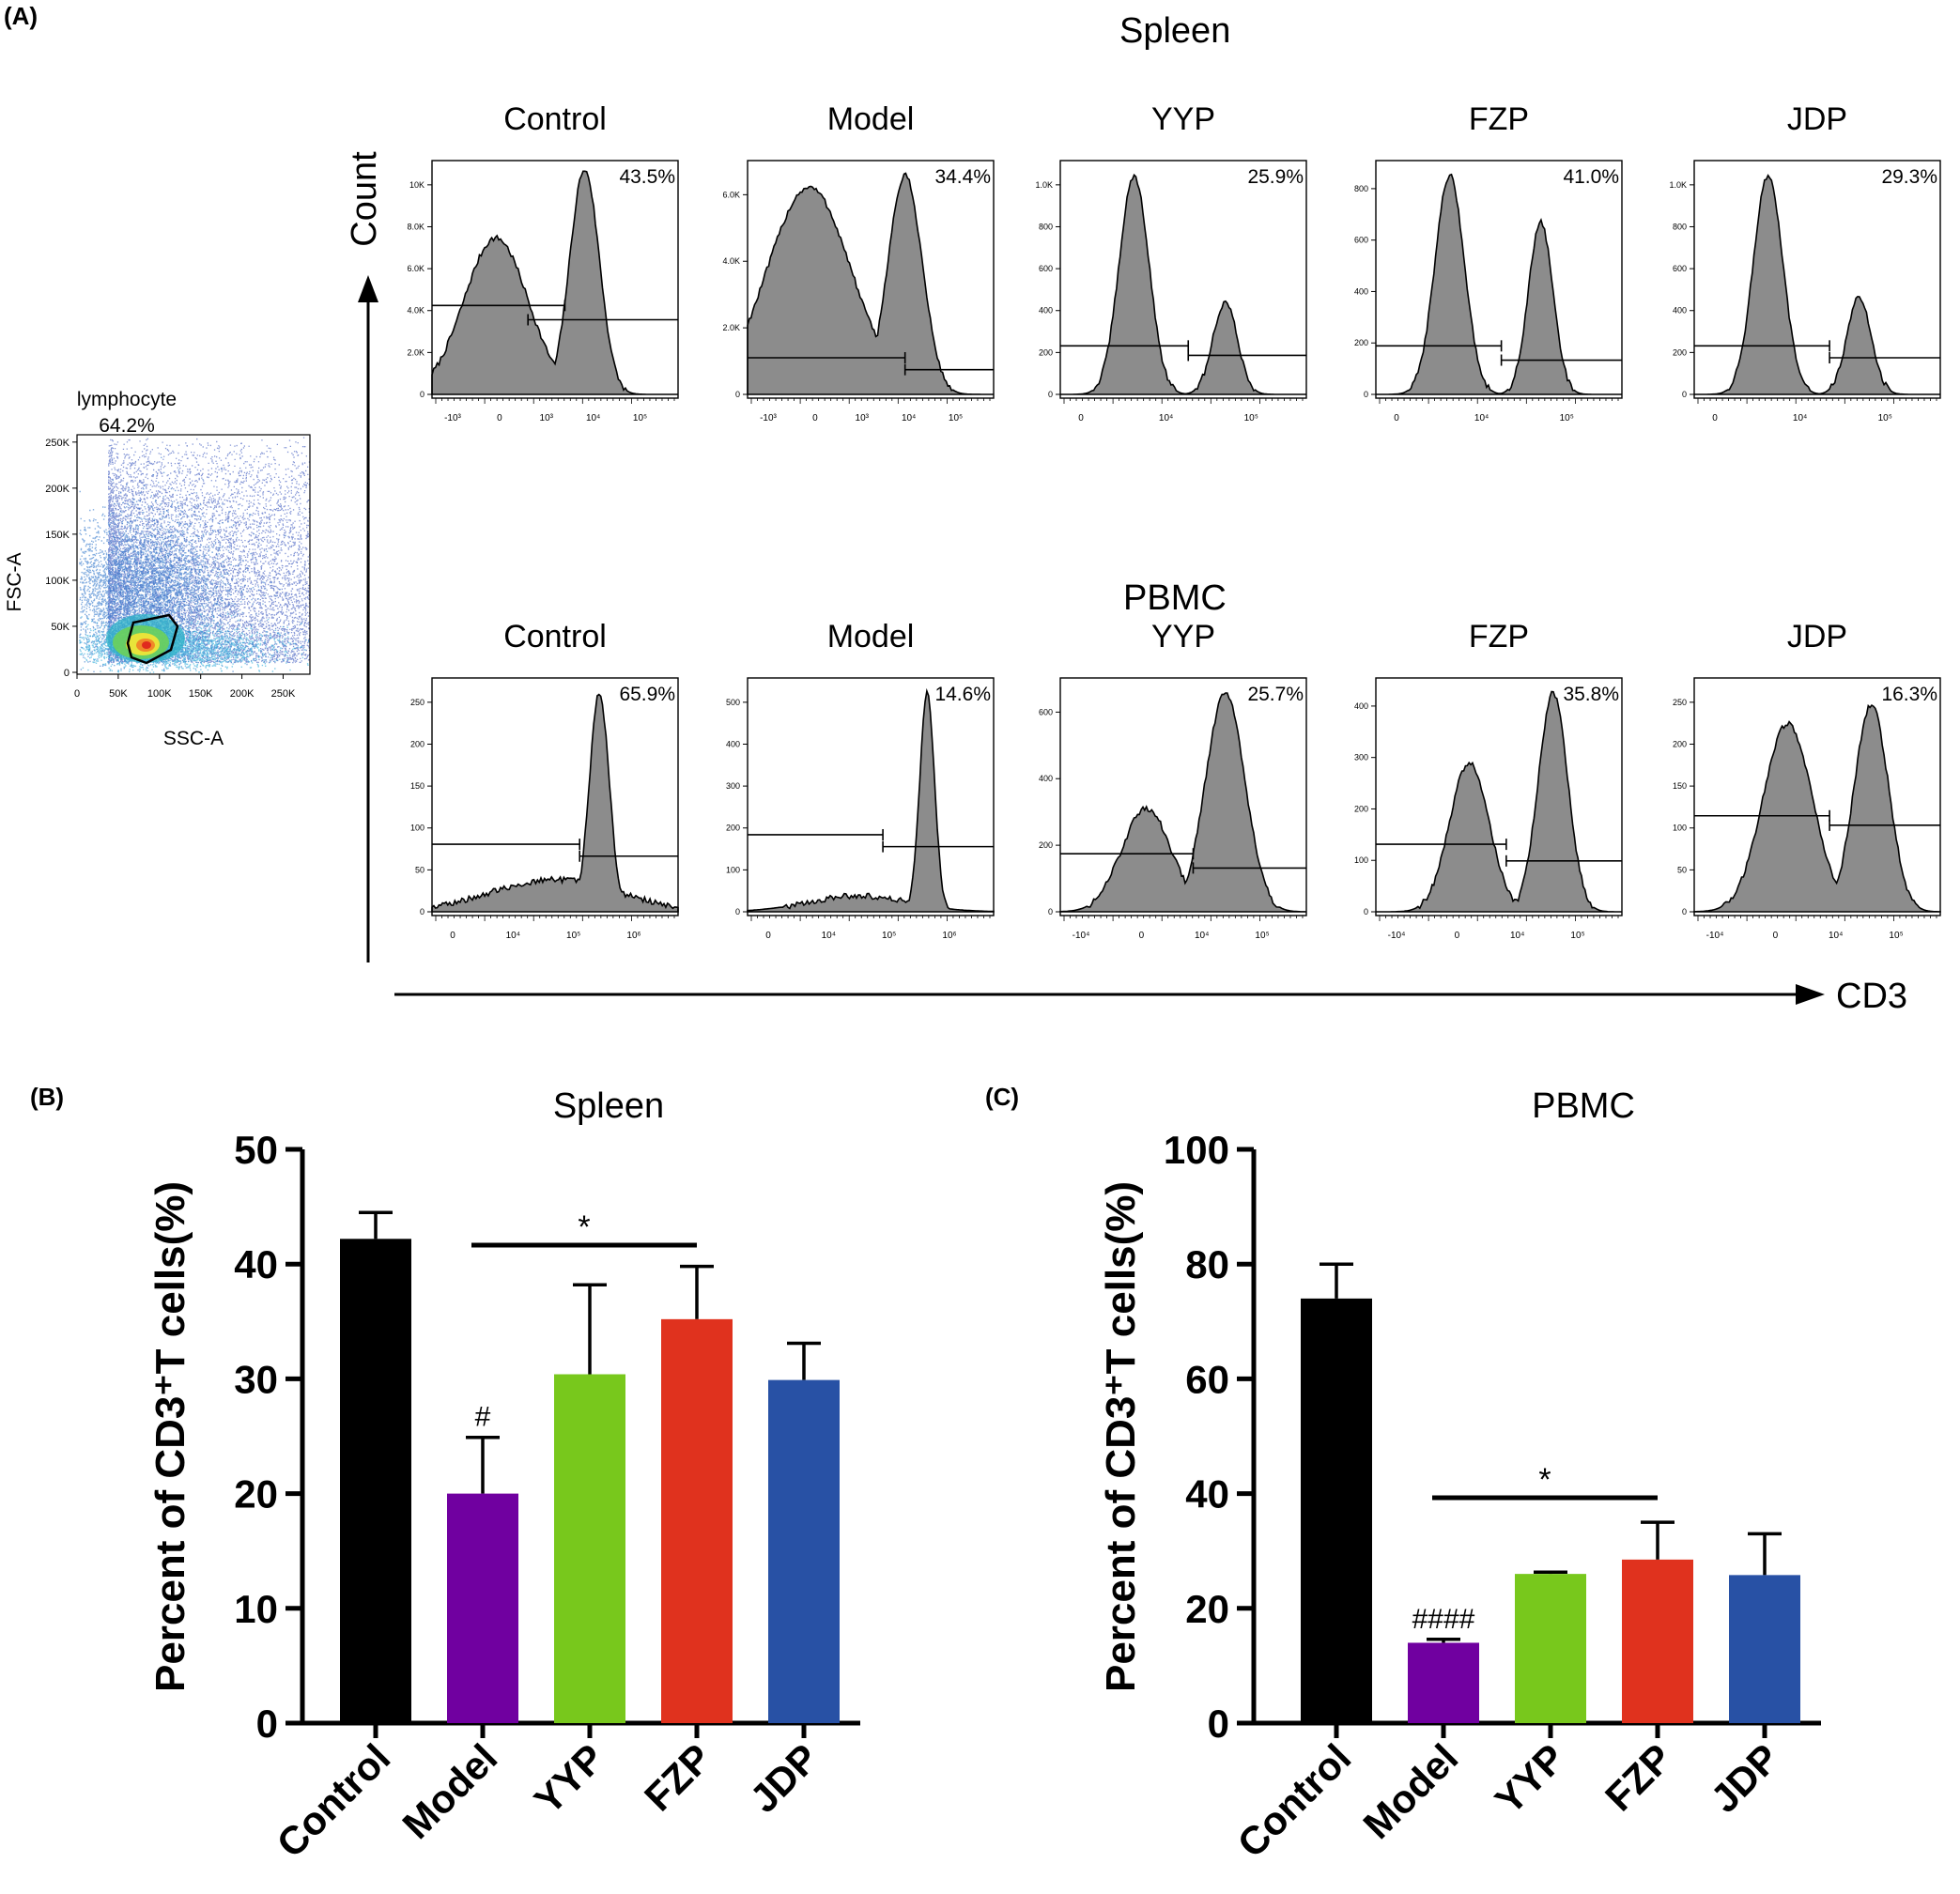 Image resolution: width=1960 pixels, height=1894 pixels. What do you see at coordinates (415, 227) in the screenshot?
I see `histogram-y-tick-label: 8.0K` at bounding box center [415, 227].